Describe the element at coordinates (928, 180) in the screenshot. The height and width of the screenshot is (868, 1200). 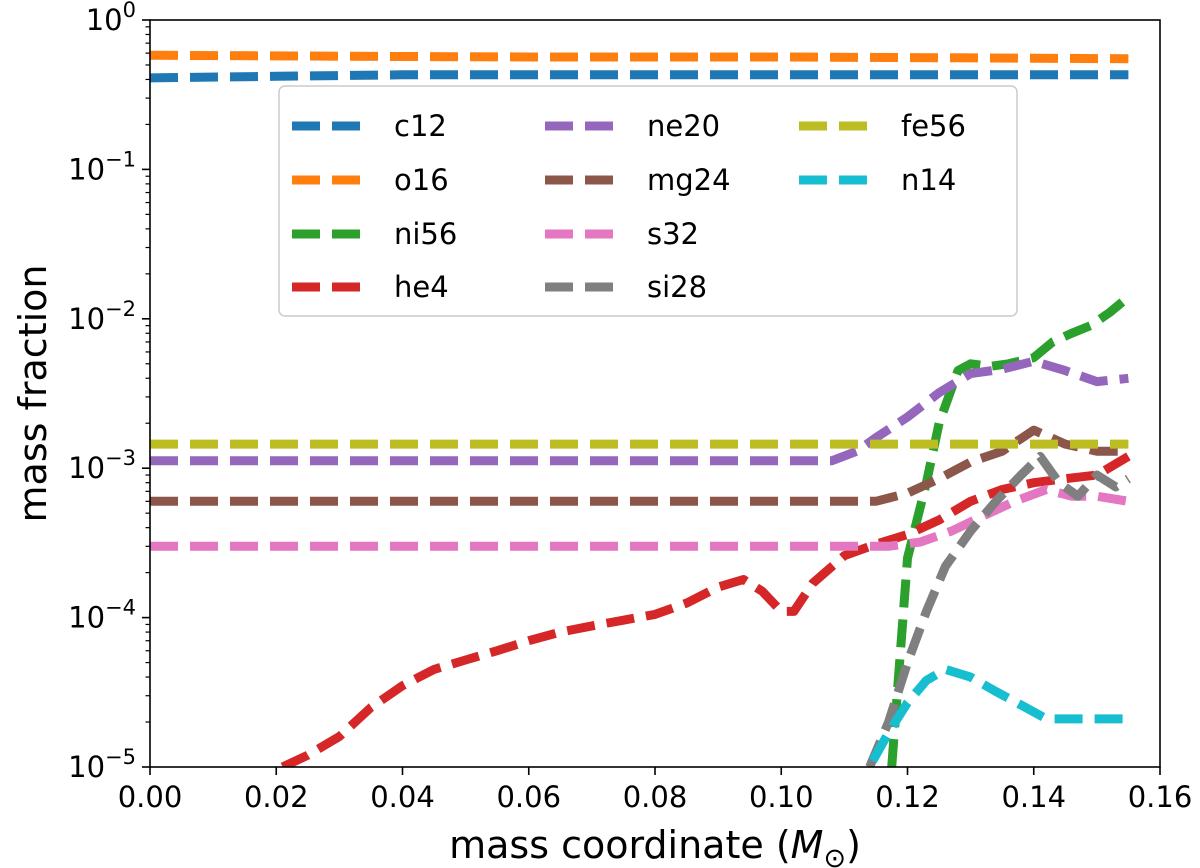
I see `legend-label-n14: n14` at that location.